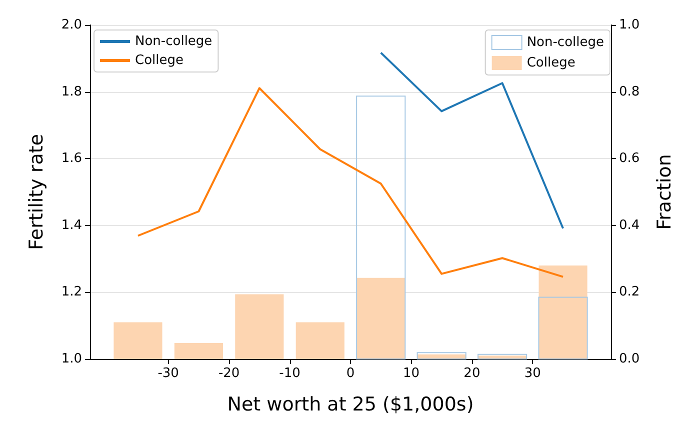 The height and width of the screenshot is (435, 690). What do you see at coordinates (629, 92) in the screenshot?
I see `y2-tick-label: 0.8` at bounding box center [629, 92].